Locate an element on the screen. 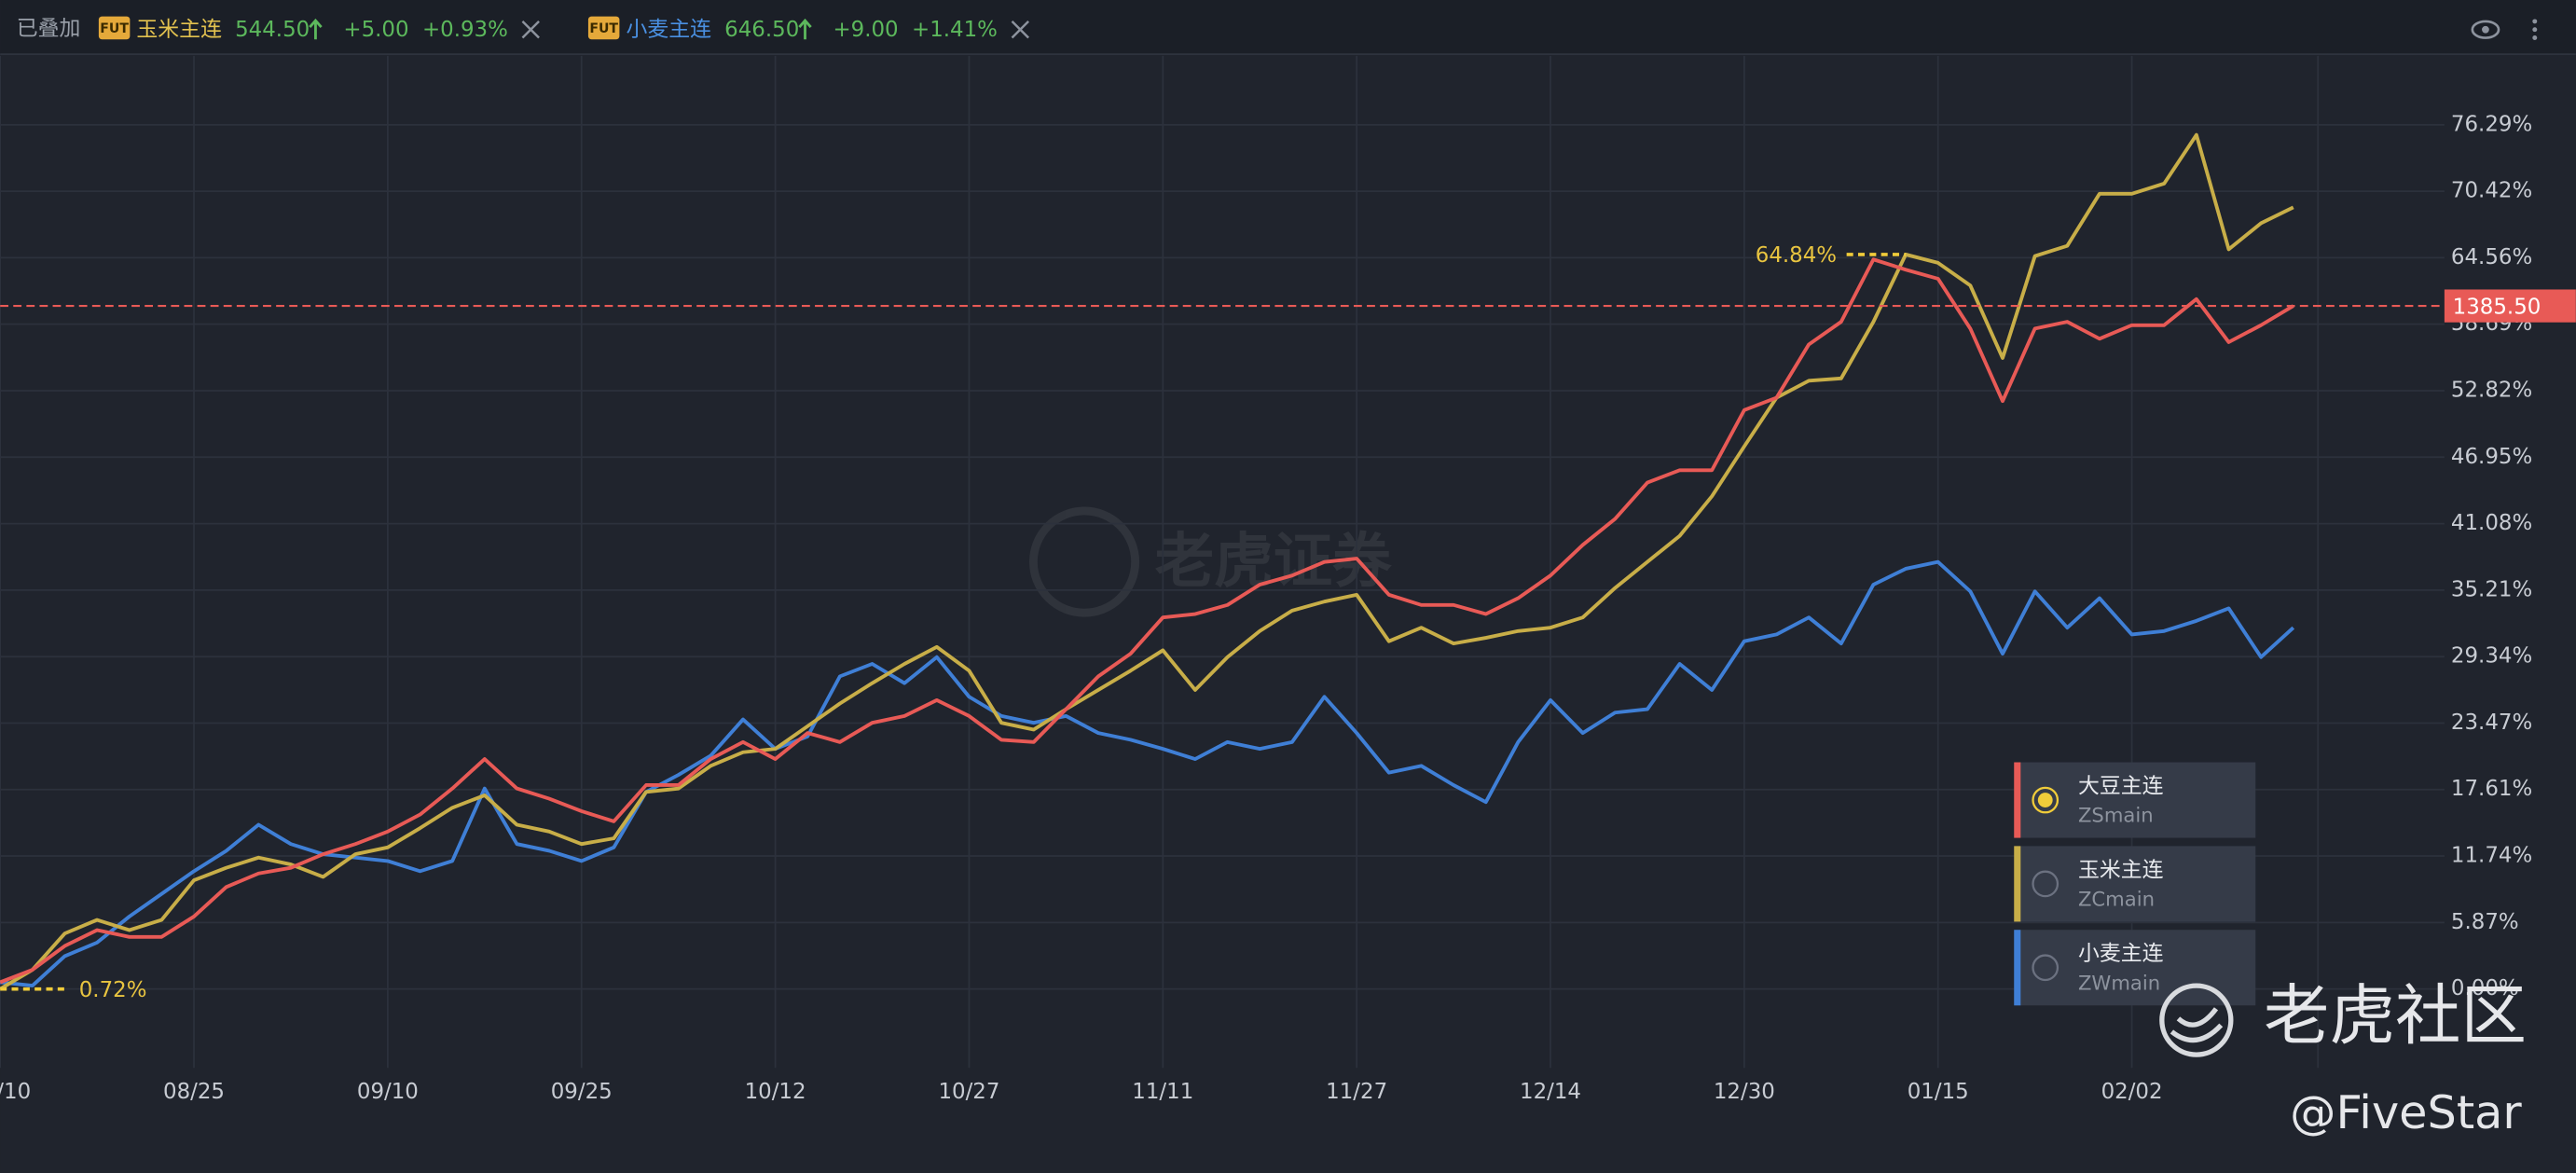  x-tick-label: 10/12 is located at coordinates (776, 1092).